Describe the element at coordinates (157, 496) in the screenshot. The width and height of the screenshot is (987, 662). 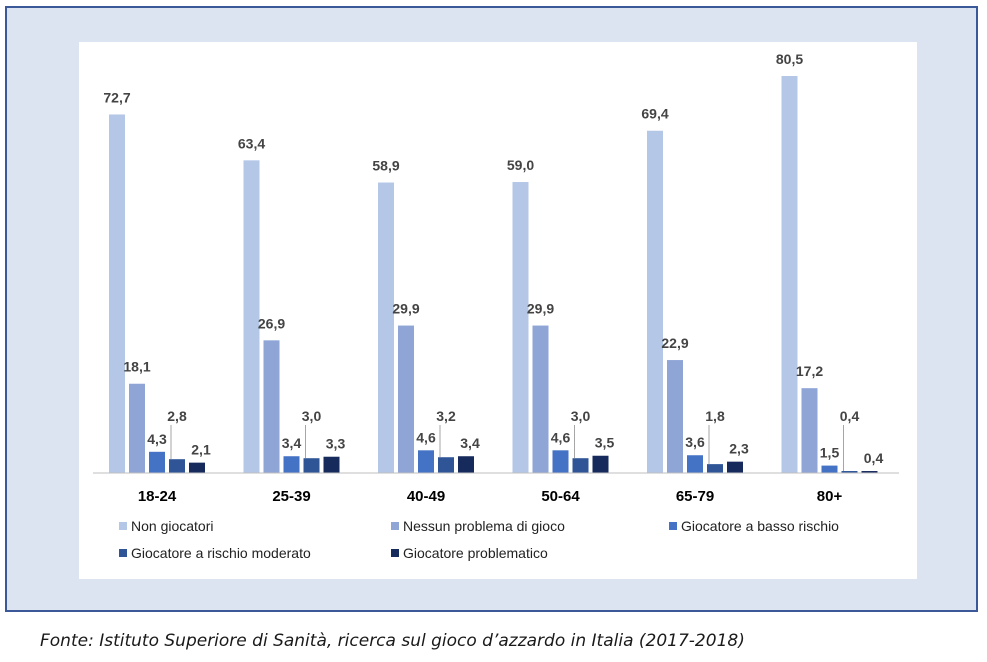
I see `category-label-18-24: 18-24` at that location.